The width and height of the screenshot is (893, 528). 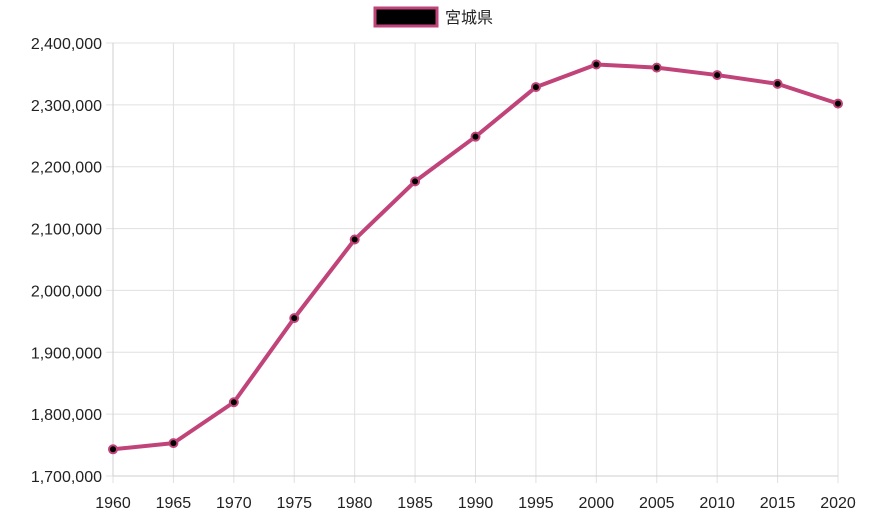 I want to click on y-tick-label: 1,700,000, so click(x=66, y=477).